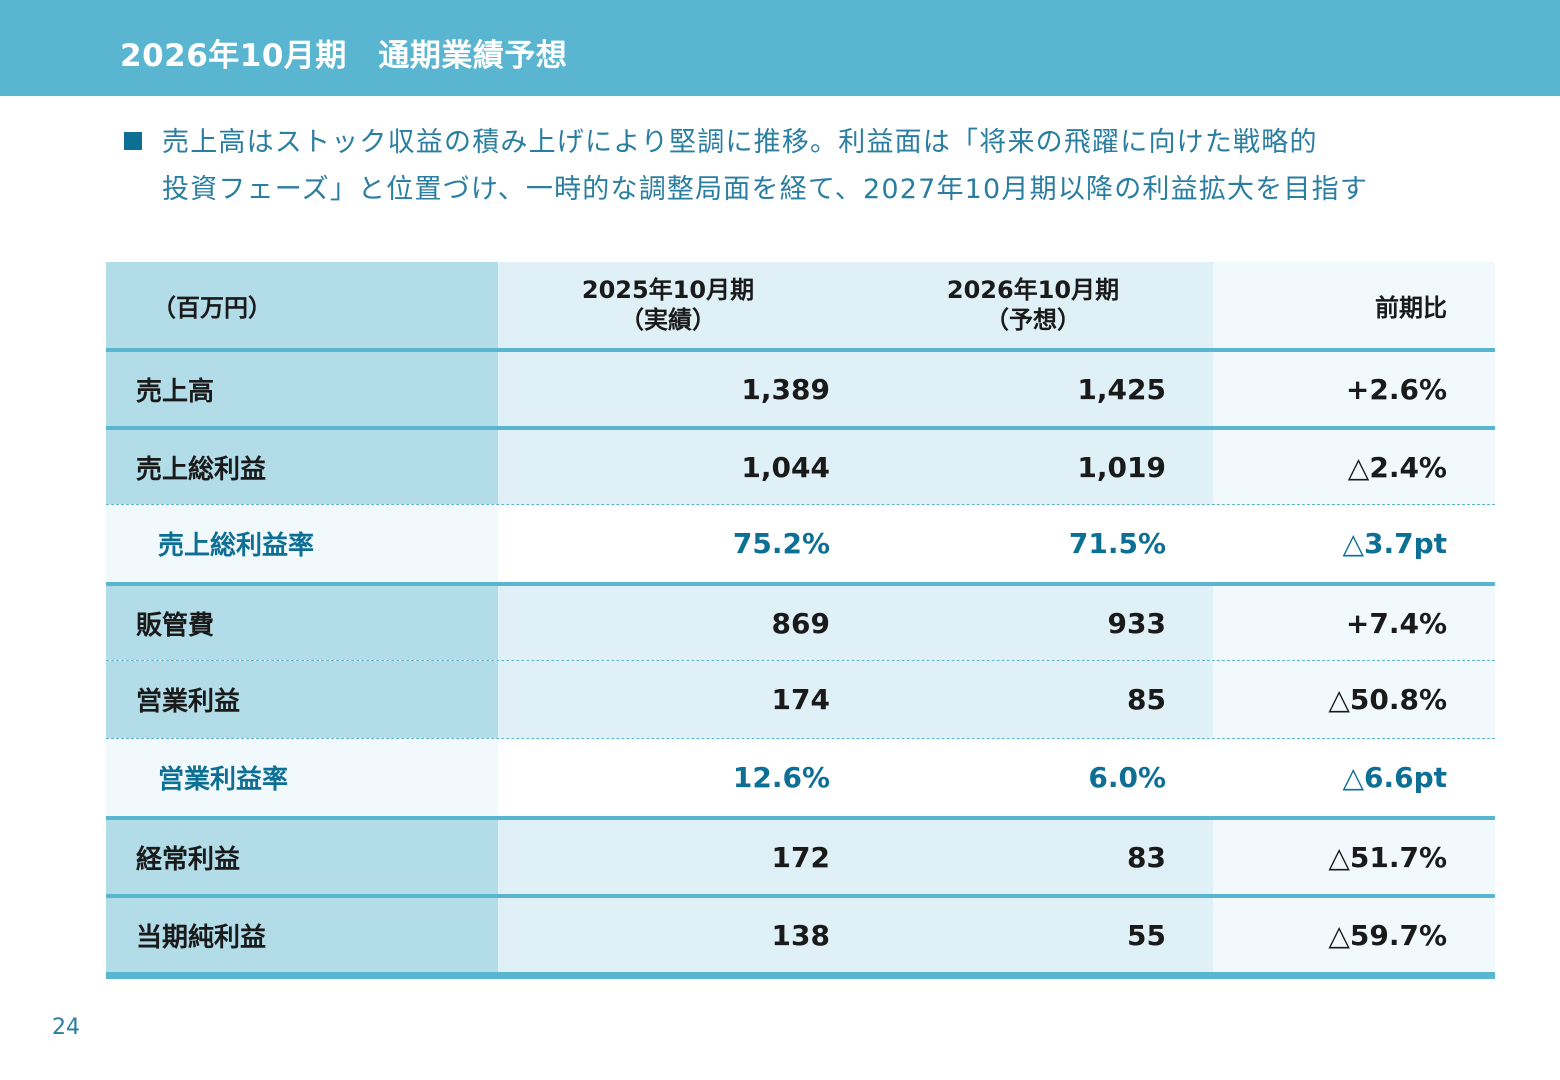 This screenshot has height=1080, width=1560. Describe the element at coordinates (1040, 467) in the screenshot. I see `value-fy2026: 1,019` at that location.